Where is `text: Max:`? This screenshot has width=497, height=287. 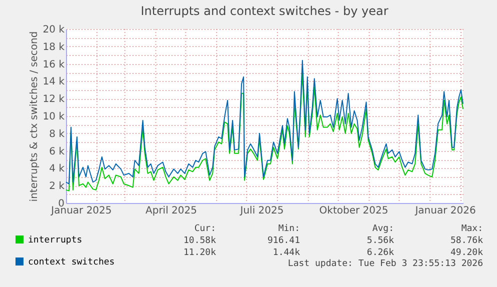 text: Max: is located at coordinates (472, 229).